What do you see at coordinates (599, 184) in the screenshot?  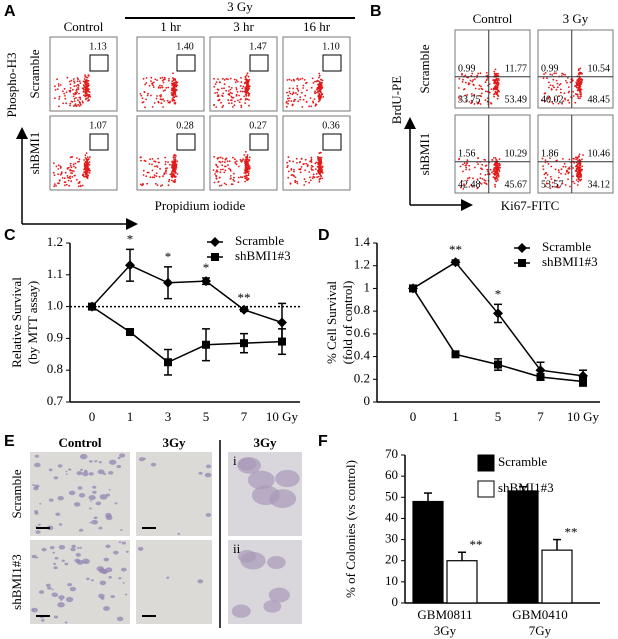 I see `quadrant-value: 34.12` at bounding box center [599, 184].